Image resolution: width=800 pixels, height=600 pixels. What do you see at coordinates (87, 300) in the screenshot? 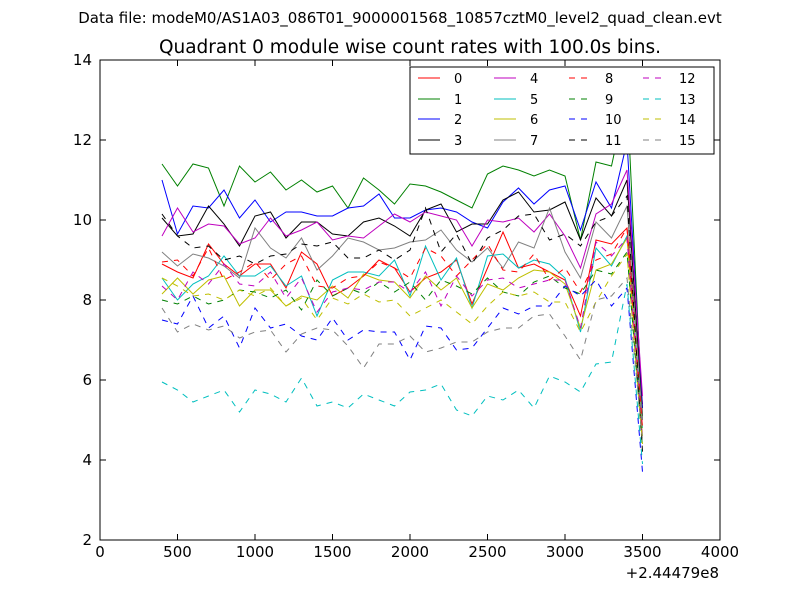
I see `y-tick-label: 8` at bounding box center [87, 300].